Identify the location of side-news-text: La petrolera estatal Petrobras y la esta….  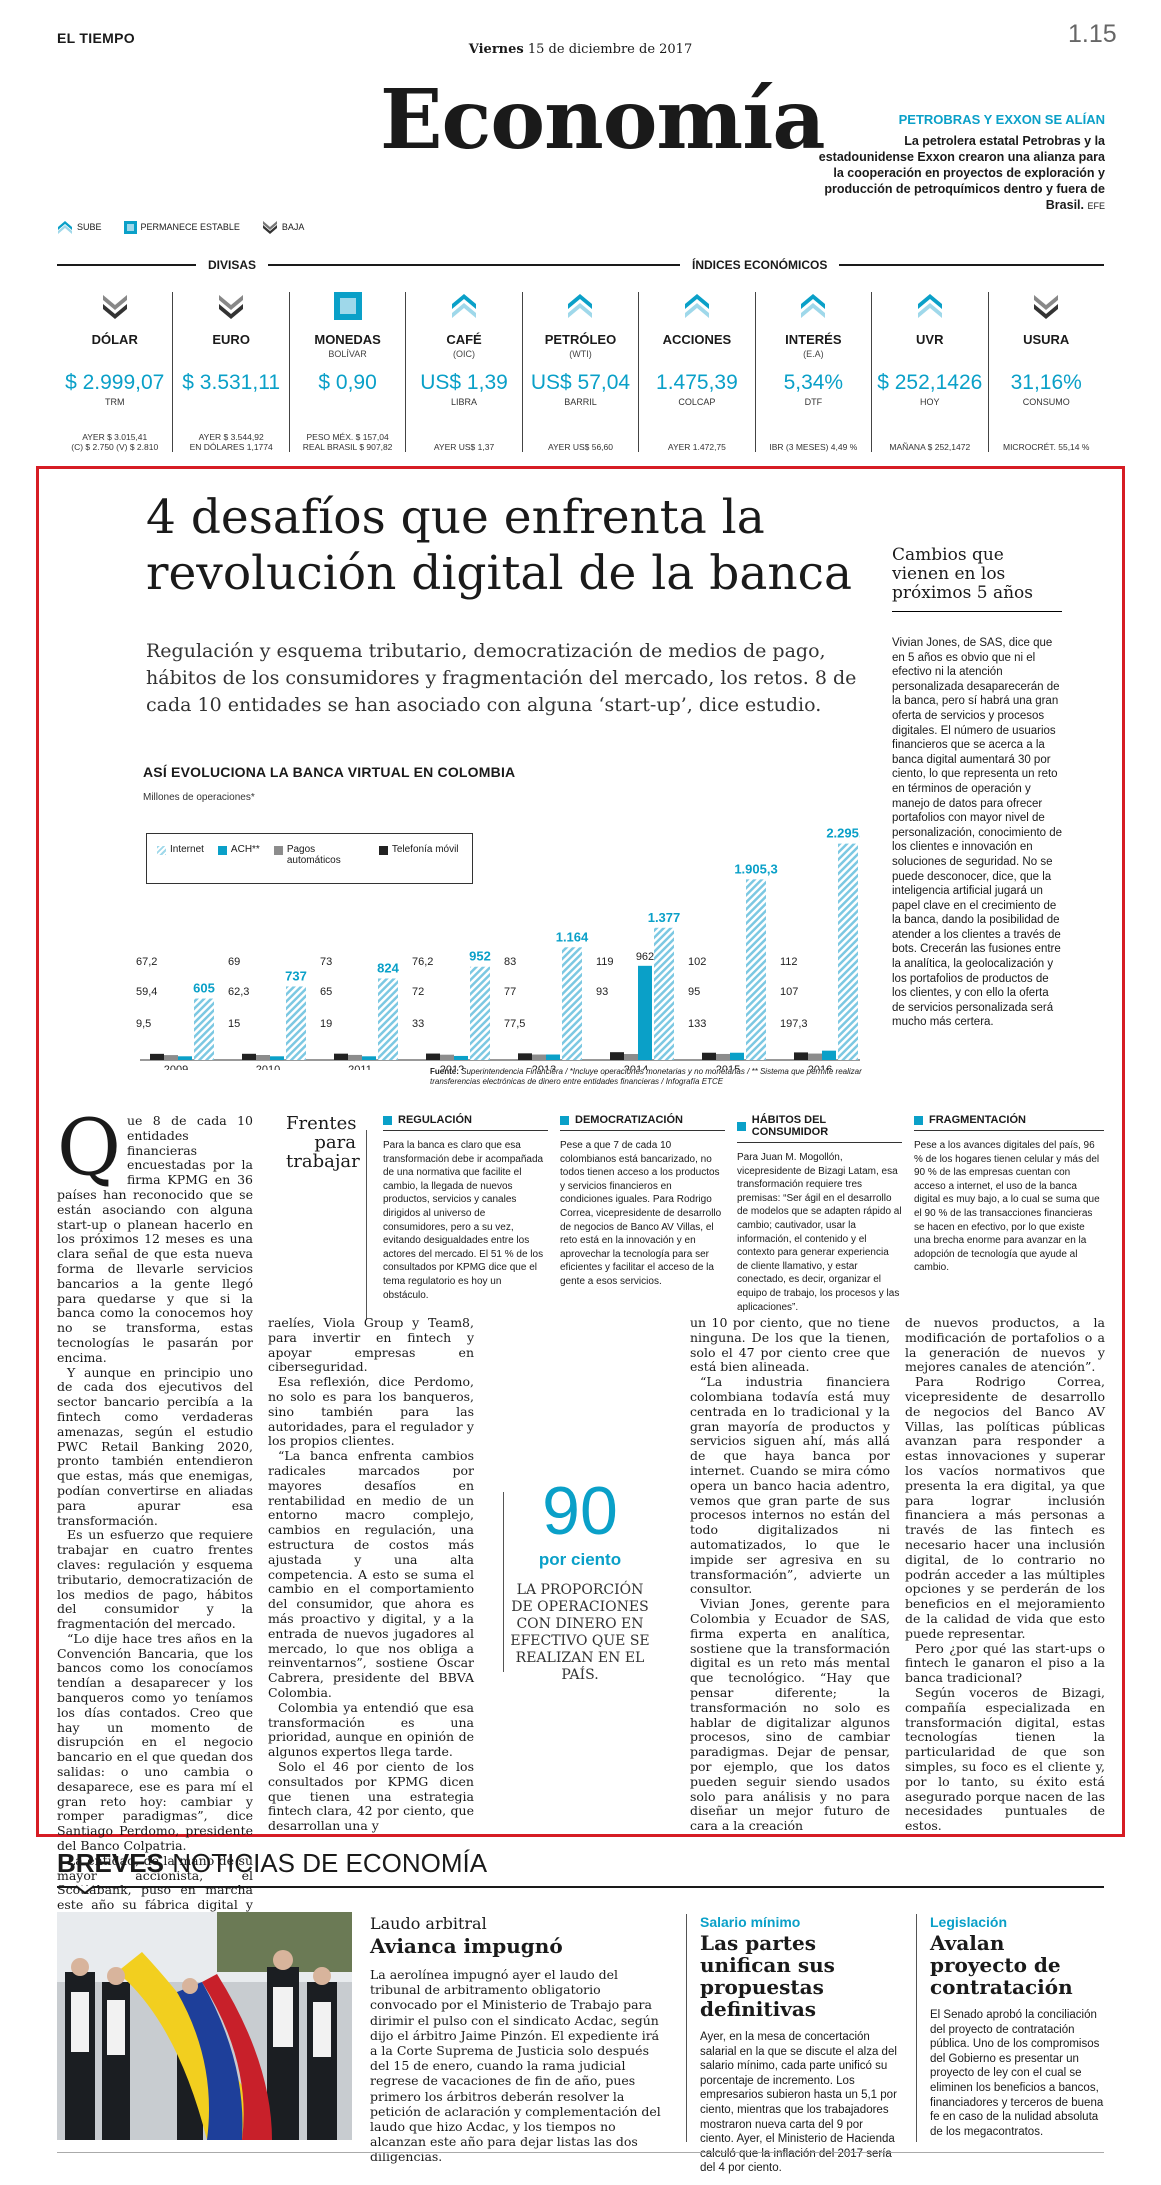
(961, 173).